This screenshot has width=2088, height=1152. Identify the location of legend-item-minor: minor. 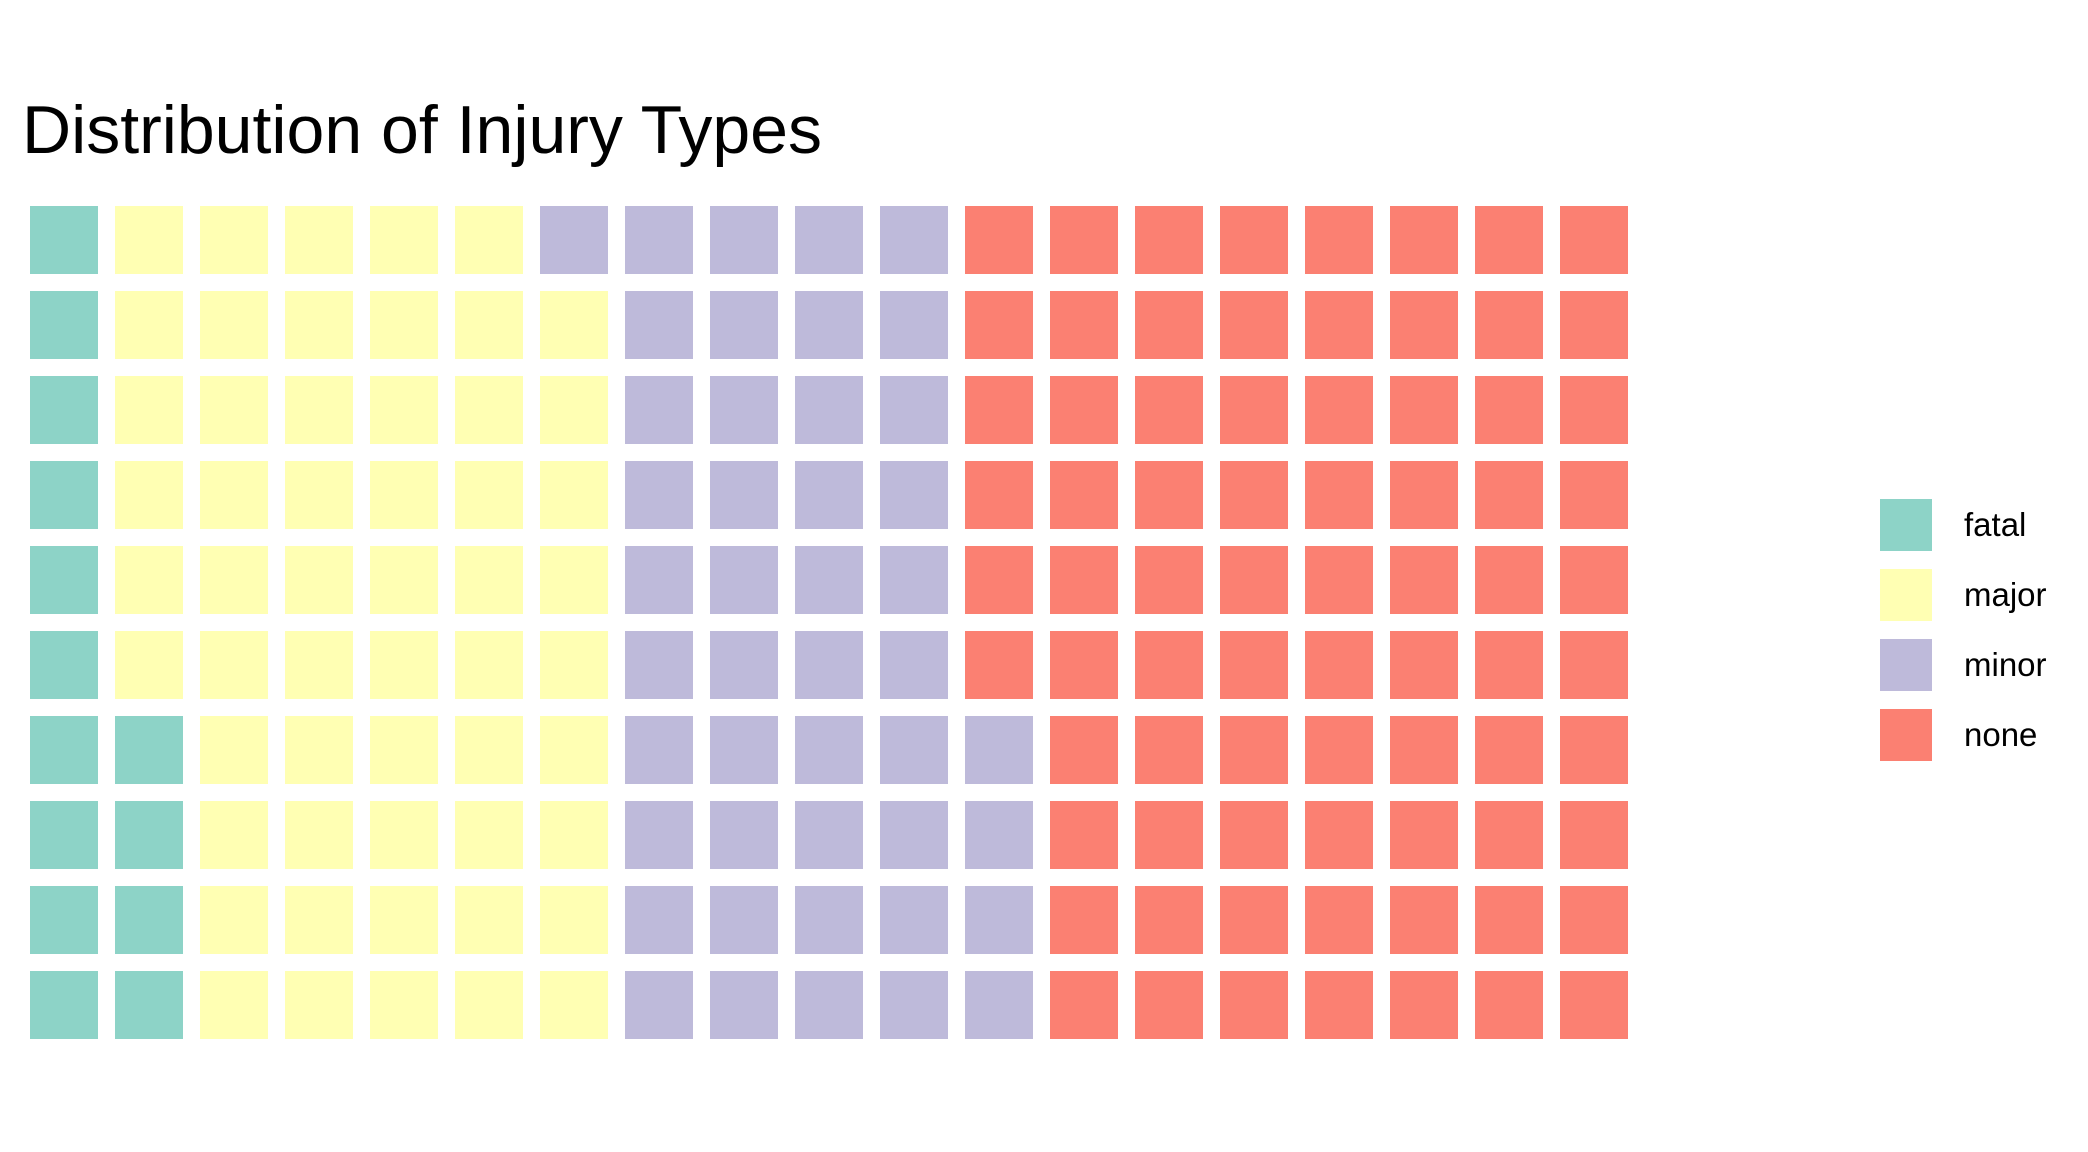
(1963, 665).